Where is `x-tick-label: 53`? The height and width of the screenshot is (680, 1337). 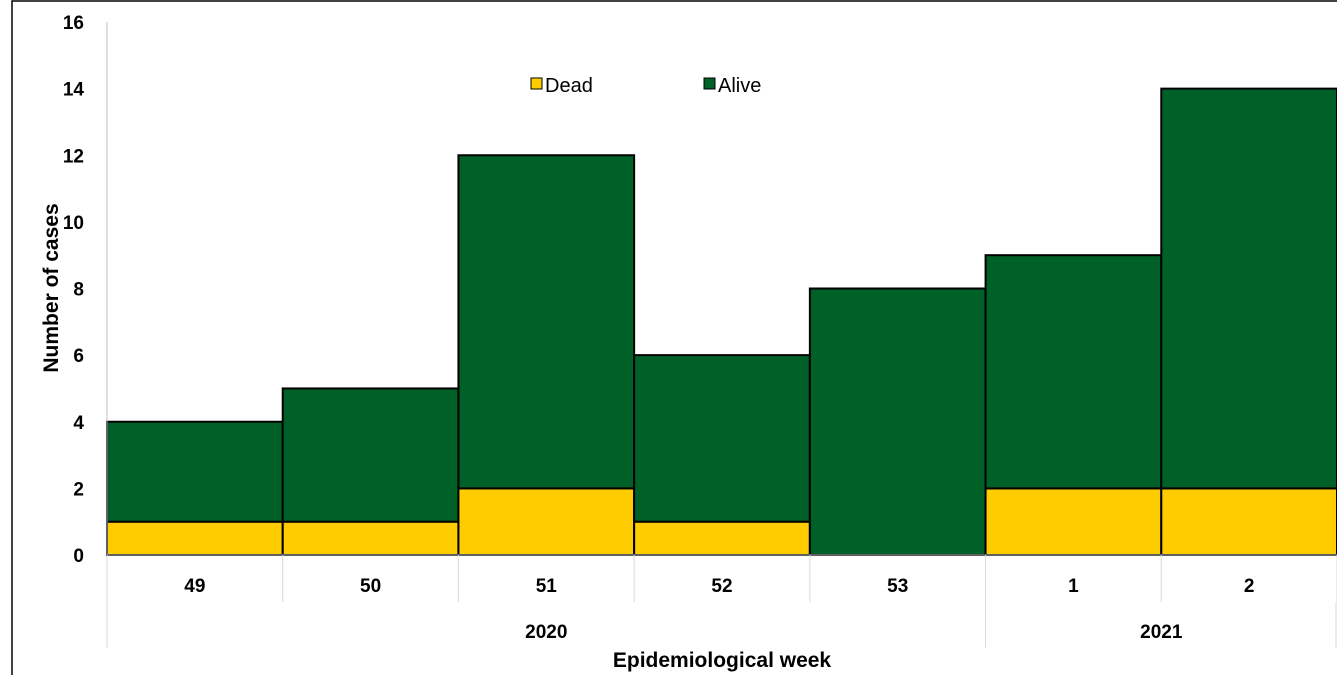 x-tick-label: 53 is located at coordinates (897, 586).